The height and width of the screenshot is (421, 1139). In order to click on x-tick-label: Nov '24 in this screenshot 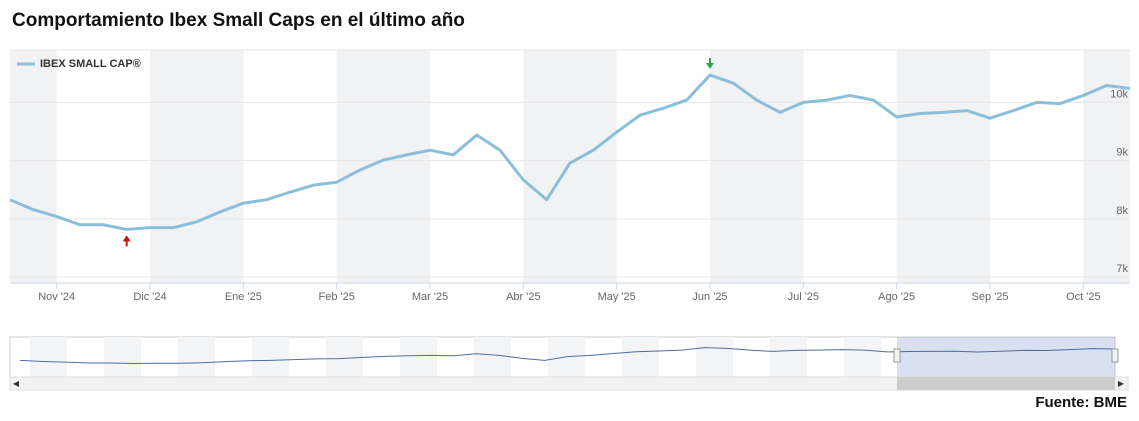, I will do `click(56, 297)`.